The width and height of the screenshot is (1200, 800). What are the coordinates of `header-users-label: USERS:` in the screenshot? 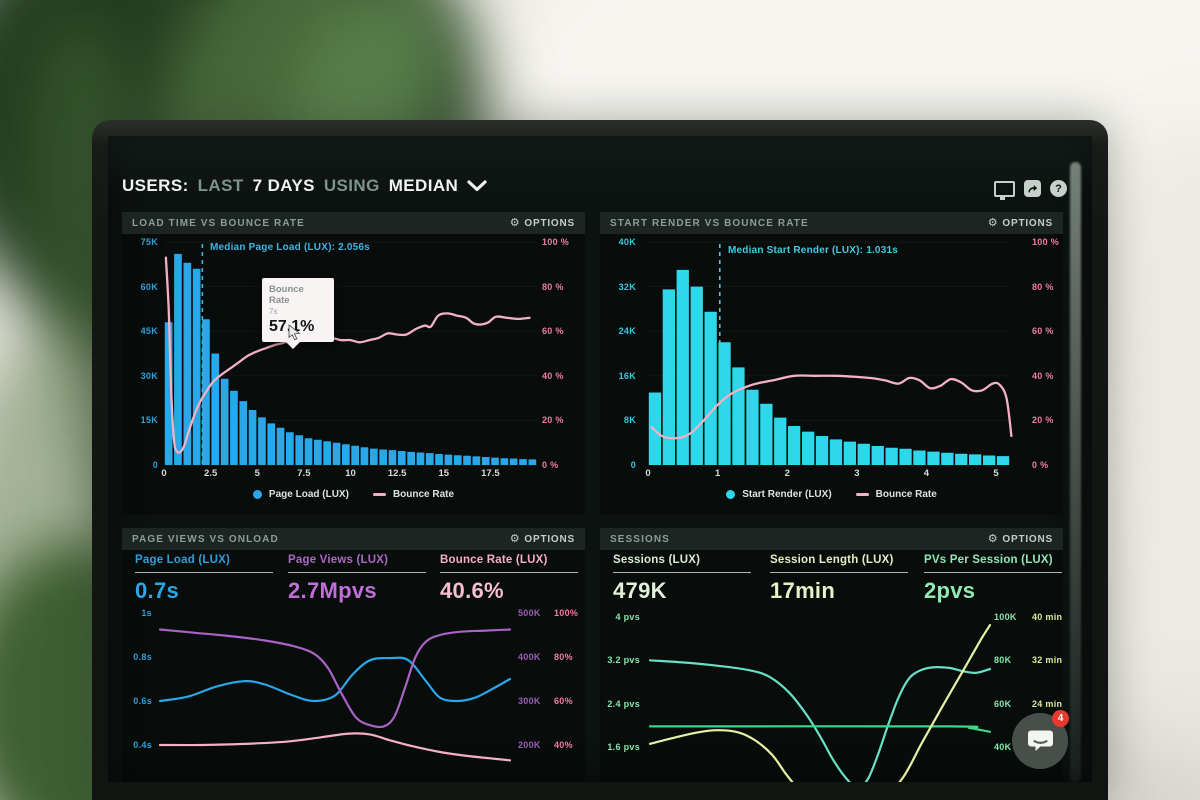 It's located at (155, 185).